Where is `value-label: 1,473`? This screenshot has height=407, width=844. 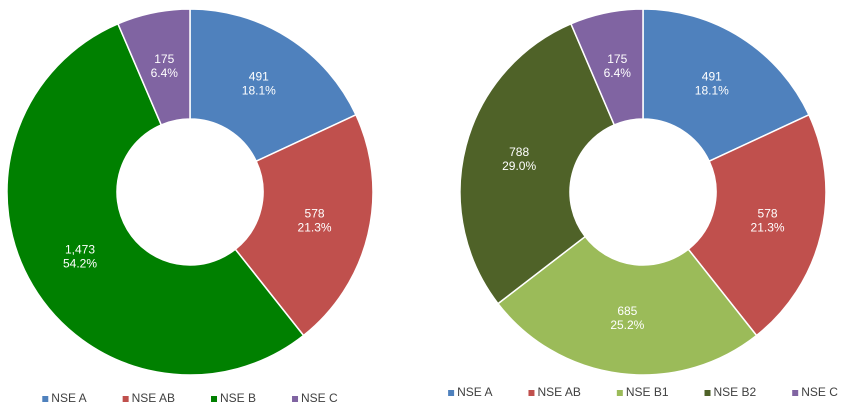 value-label: 1,473 is located at coordinates (80, 250).